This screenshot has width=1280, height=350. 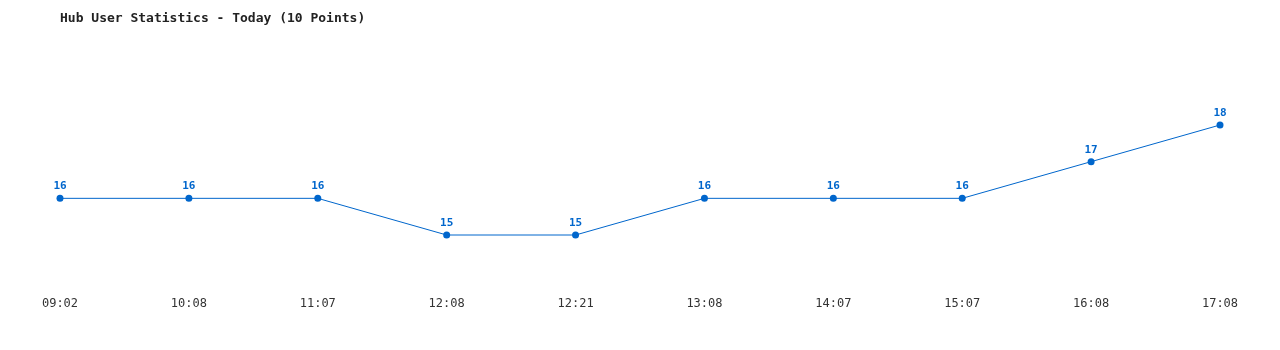 What do you see at coordinates (1220, 303) in the screenshot?
I see `x-tick-label: 17:08` at bounding box center [1220, 303].